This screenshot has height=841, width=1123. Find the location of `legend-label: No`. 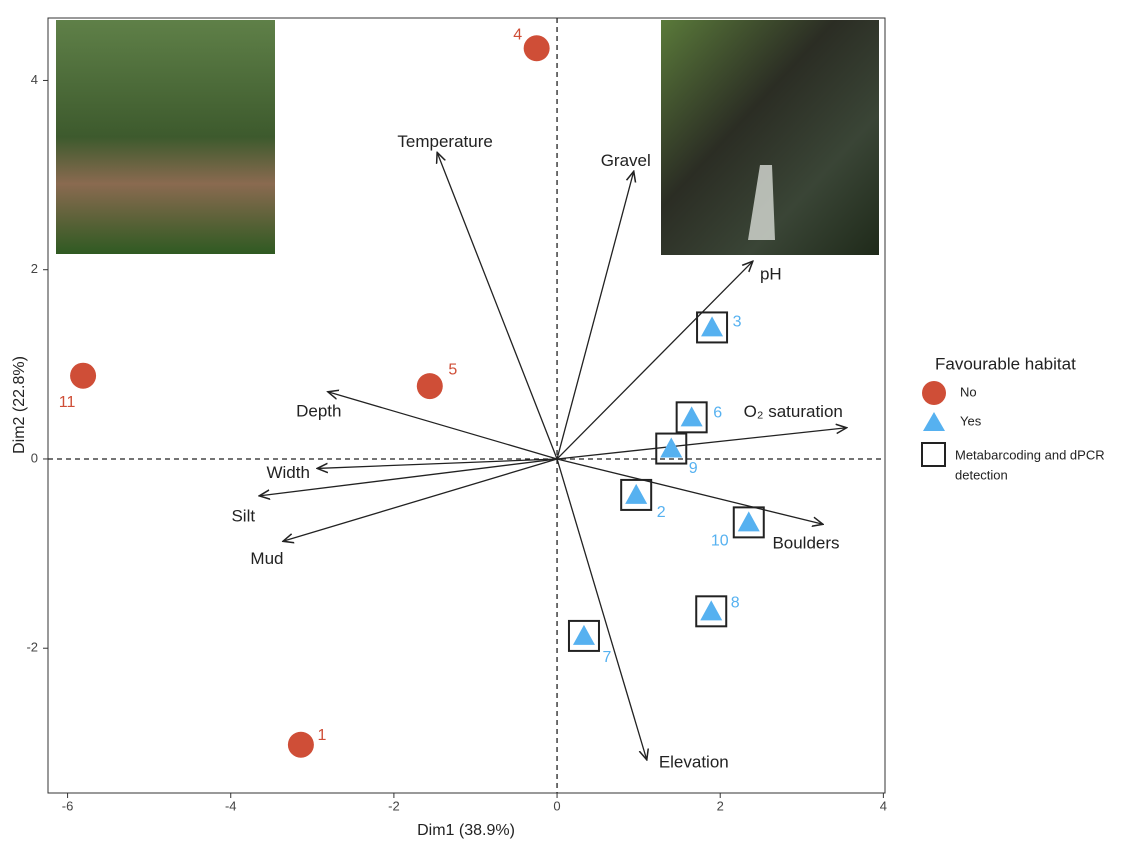

legend-label: No is located at coordinates (968, 391).